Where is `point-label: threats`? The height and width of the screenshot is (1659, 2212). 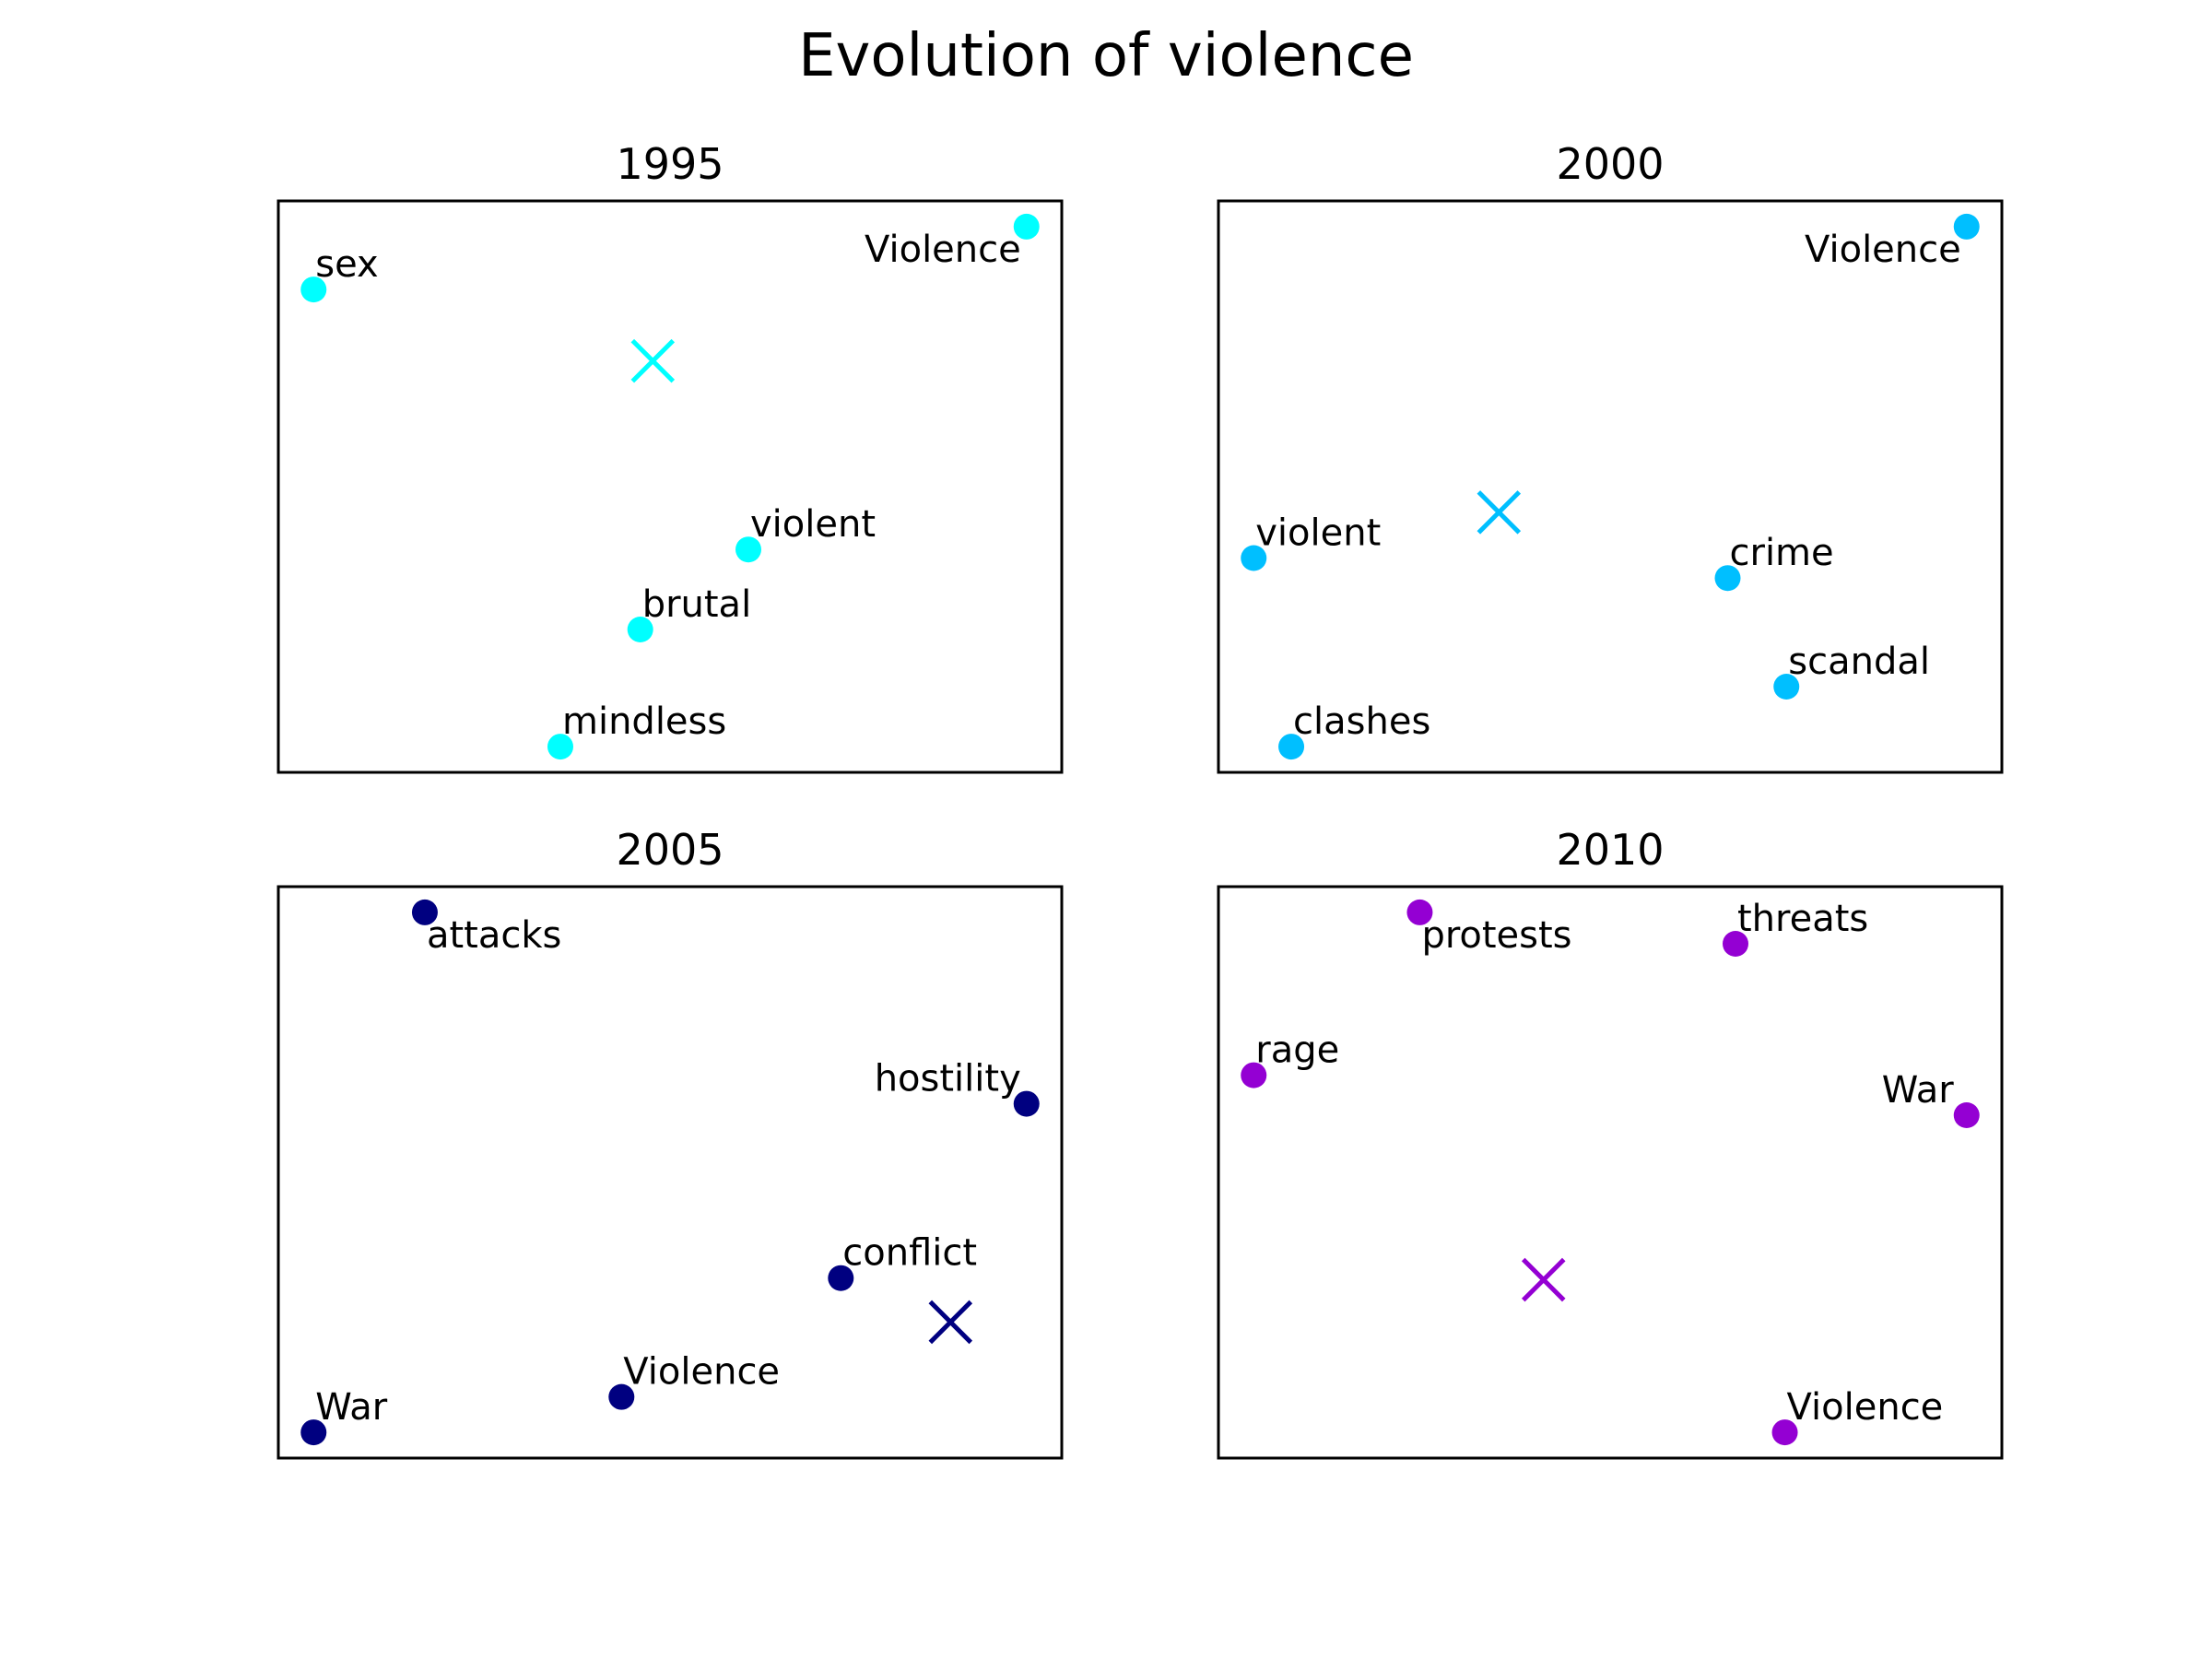 point-label: threats is located at coordinates (1802, 919).